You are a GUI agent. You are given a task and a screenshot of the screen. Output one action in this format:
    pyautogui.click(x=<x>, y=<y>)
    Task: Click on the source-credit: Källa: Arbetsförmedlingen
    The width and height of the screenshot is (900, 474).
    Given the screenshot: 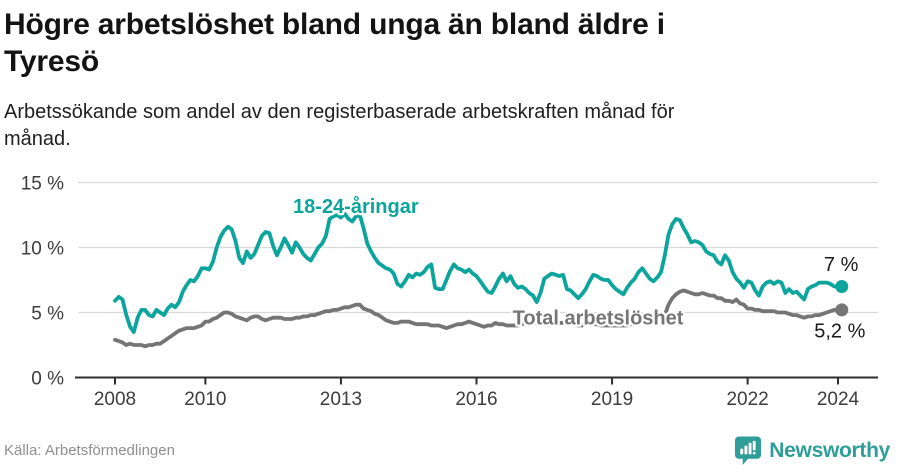 What is the action you would take?
    pyautogui.click(x=89, y=450)
    